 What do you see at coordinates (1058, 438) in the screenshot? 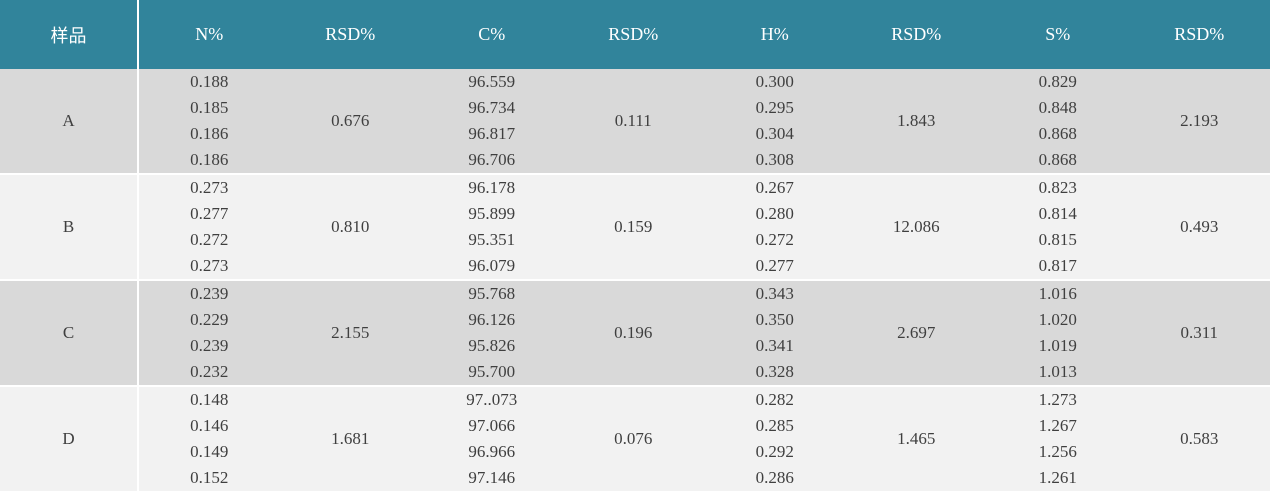
I see `s-values-cell: 1.273 1.267 1.256 1.261` at bounding box center [1058, 438].